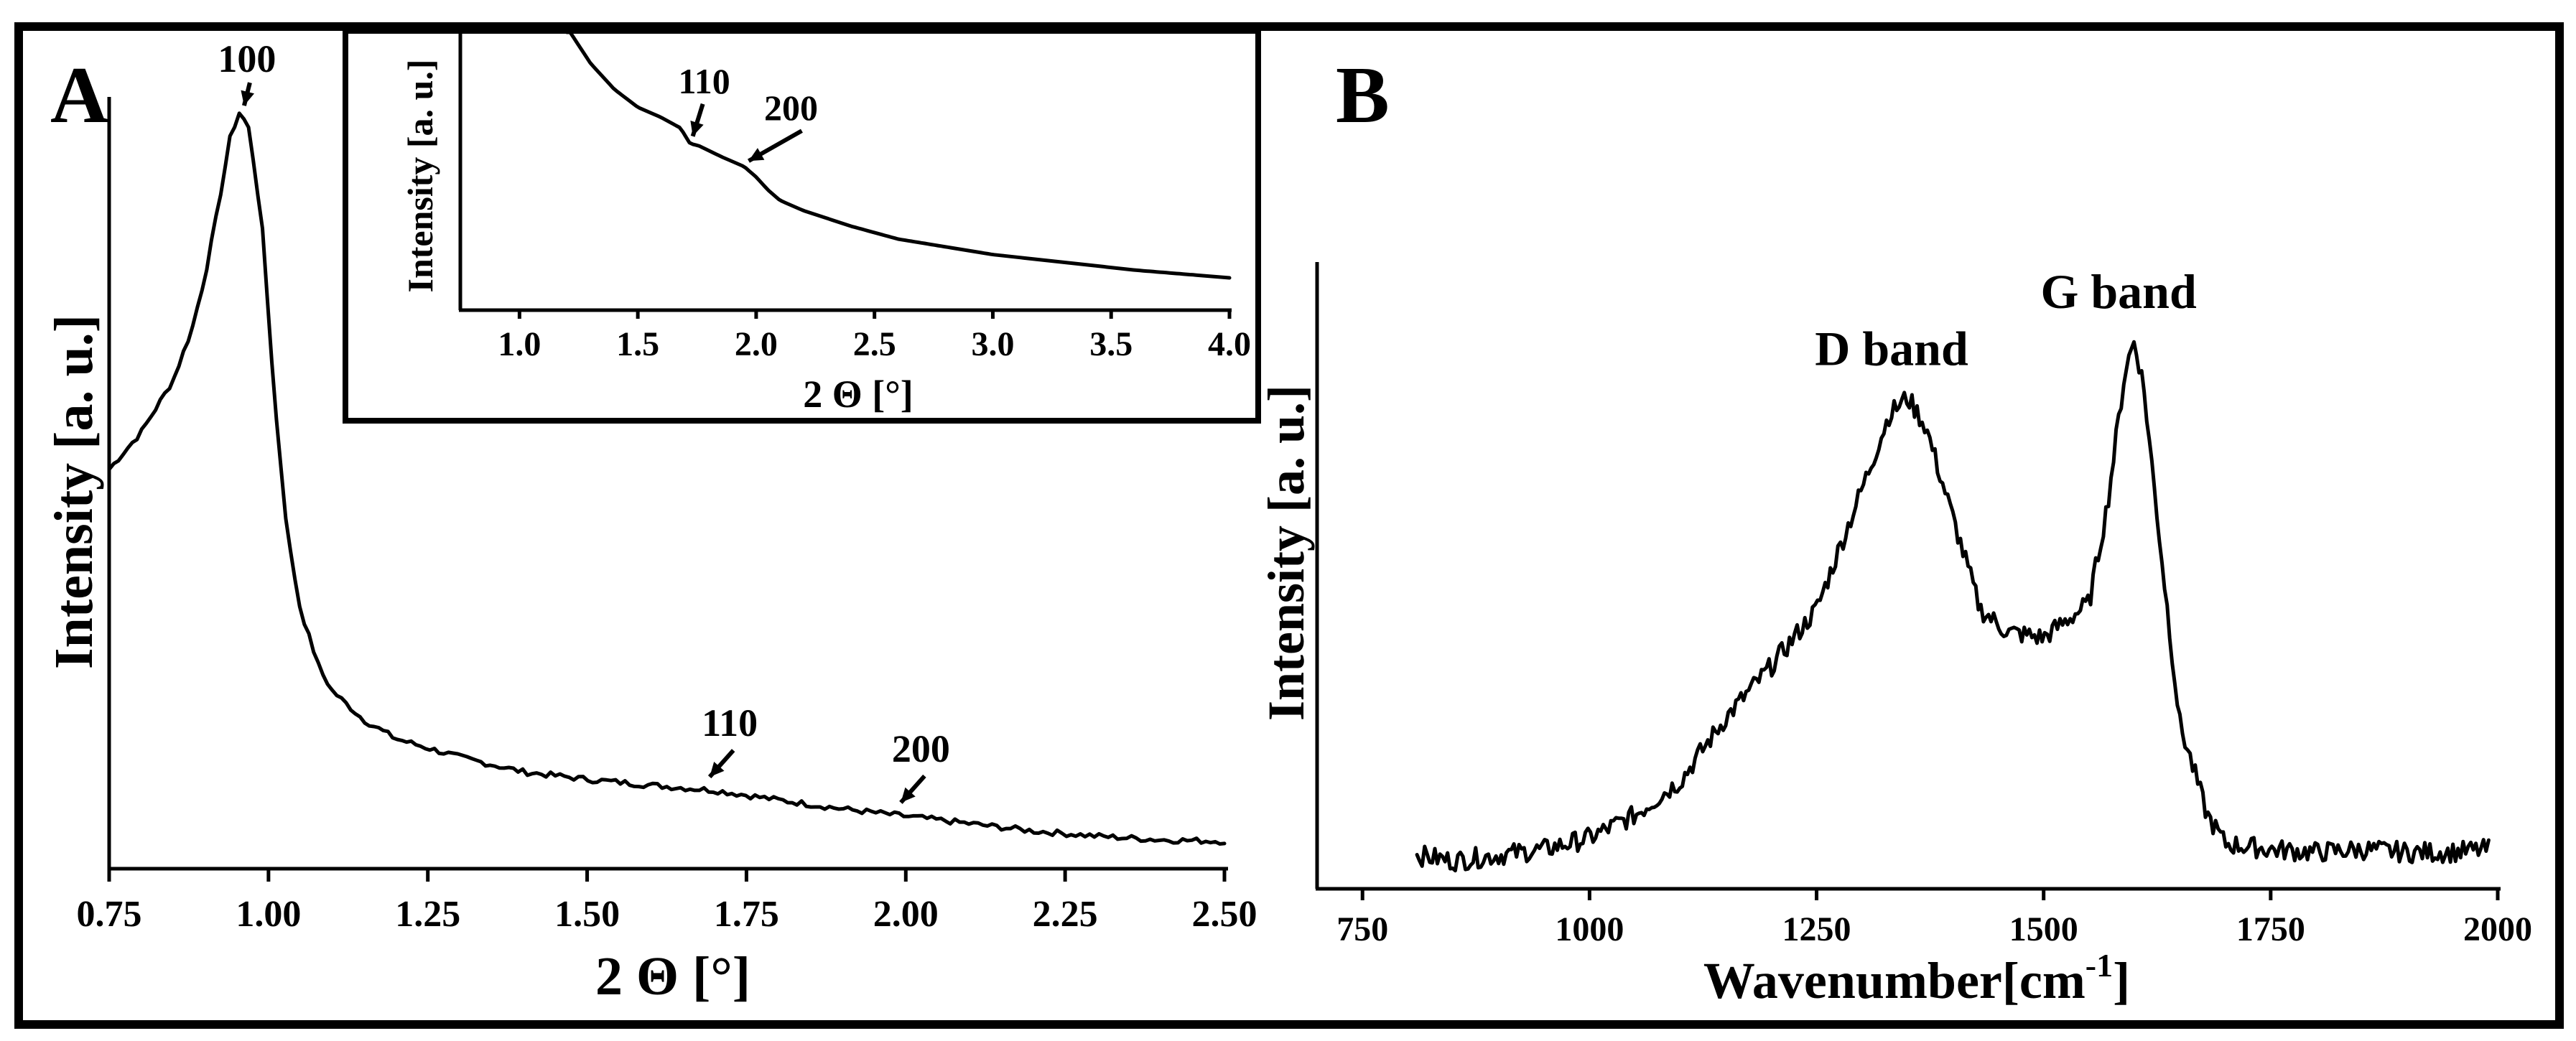 This screenshot has height=1041, width=2576. What do you see at coordinates (1590, 929) in the screenshot?
I see `panelB-x-tick-label: 1000` at bounding box center [1590, 929].